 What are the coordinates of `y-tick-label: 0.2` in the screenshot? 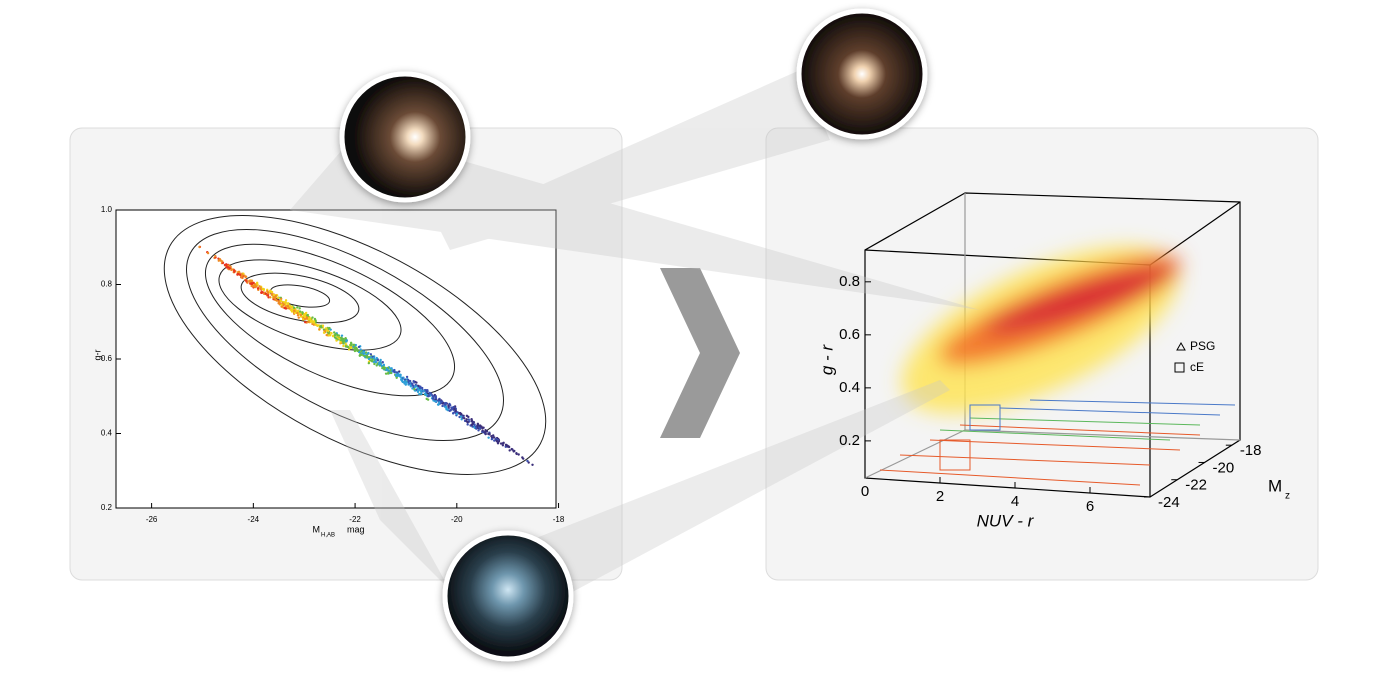 It's located at (849, 440).